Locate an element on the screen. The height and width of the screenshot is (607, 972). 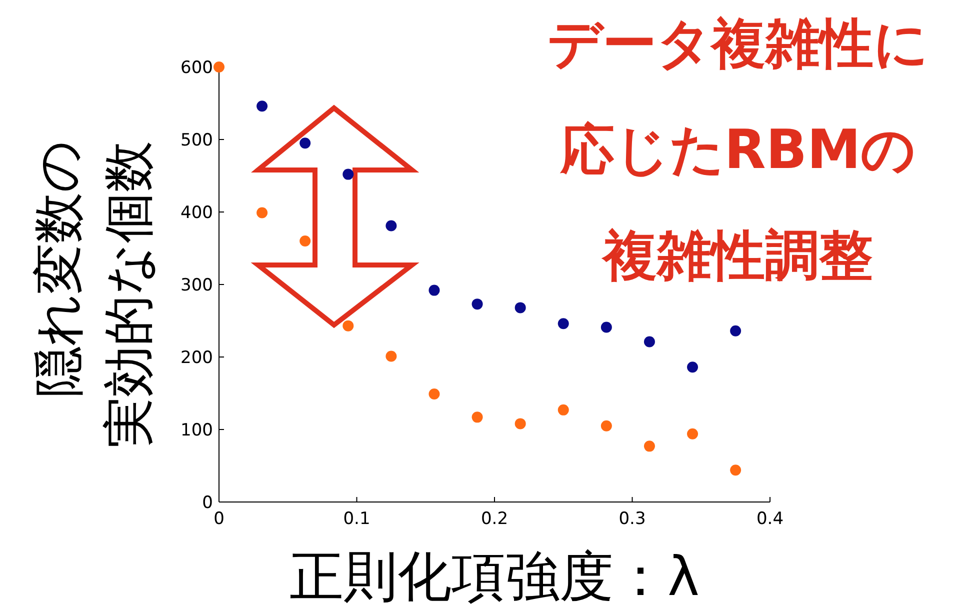
x-tick-label: 0.4 is located at coordinates (770, 519).